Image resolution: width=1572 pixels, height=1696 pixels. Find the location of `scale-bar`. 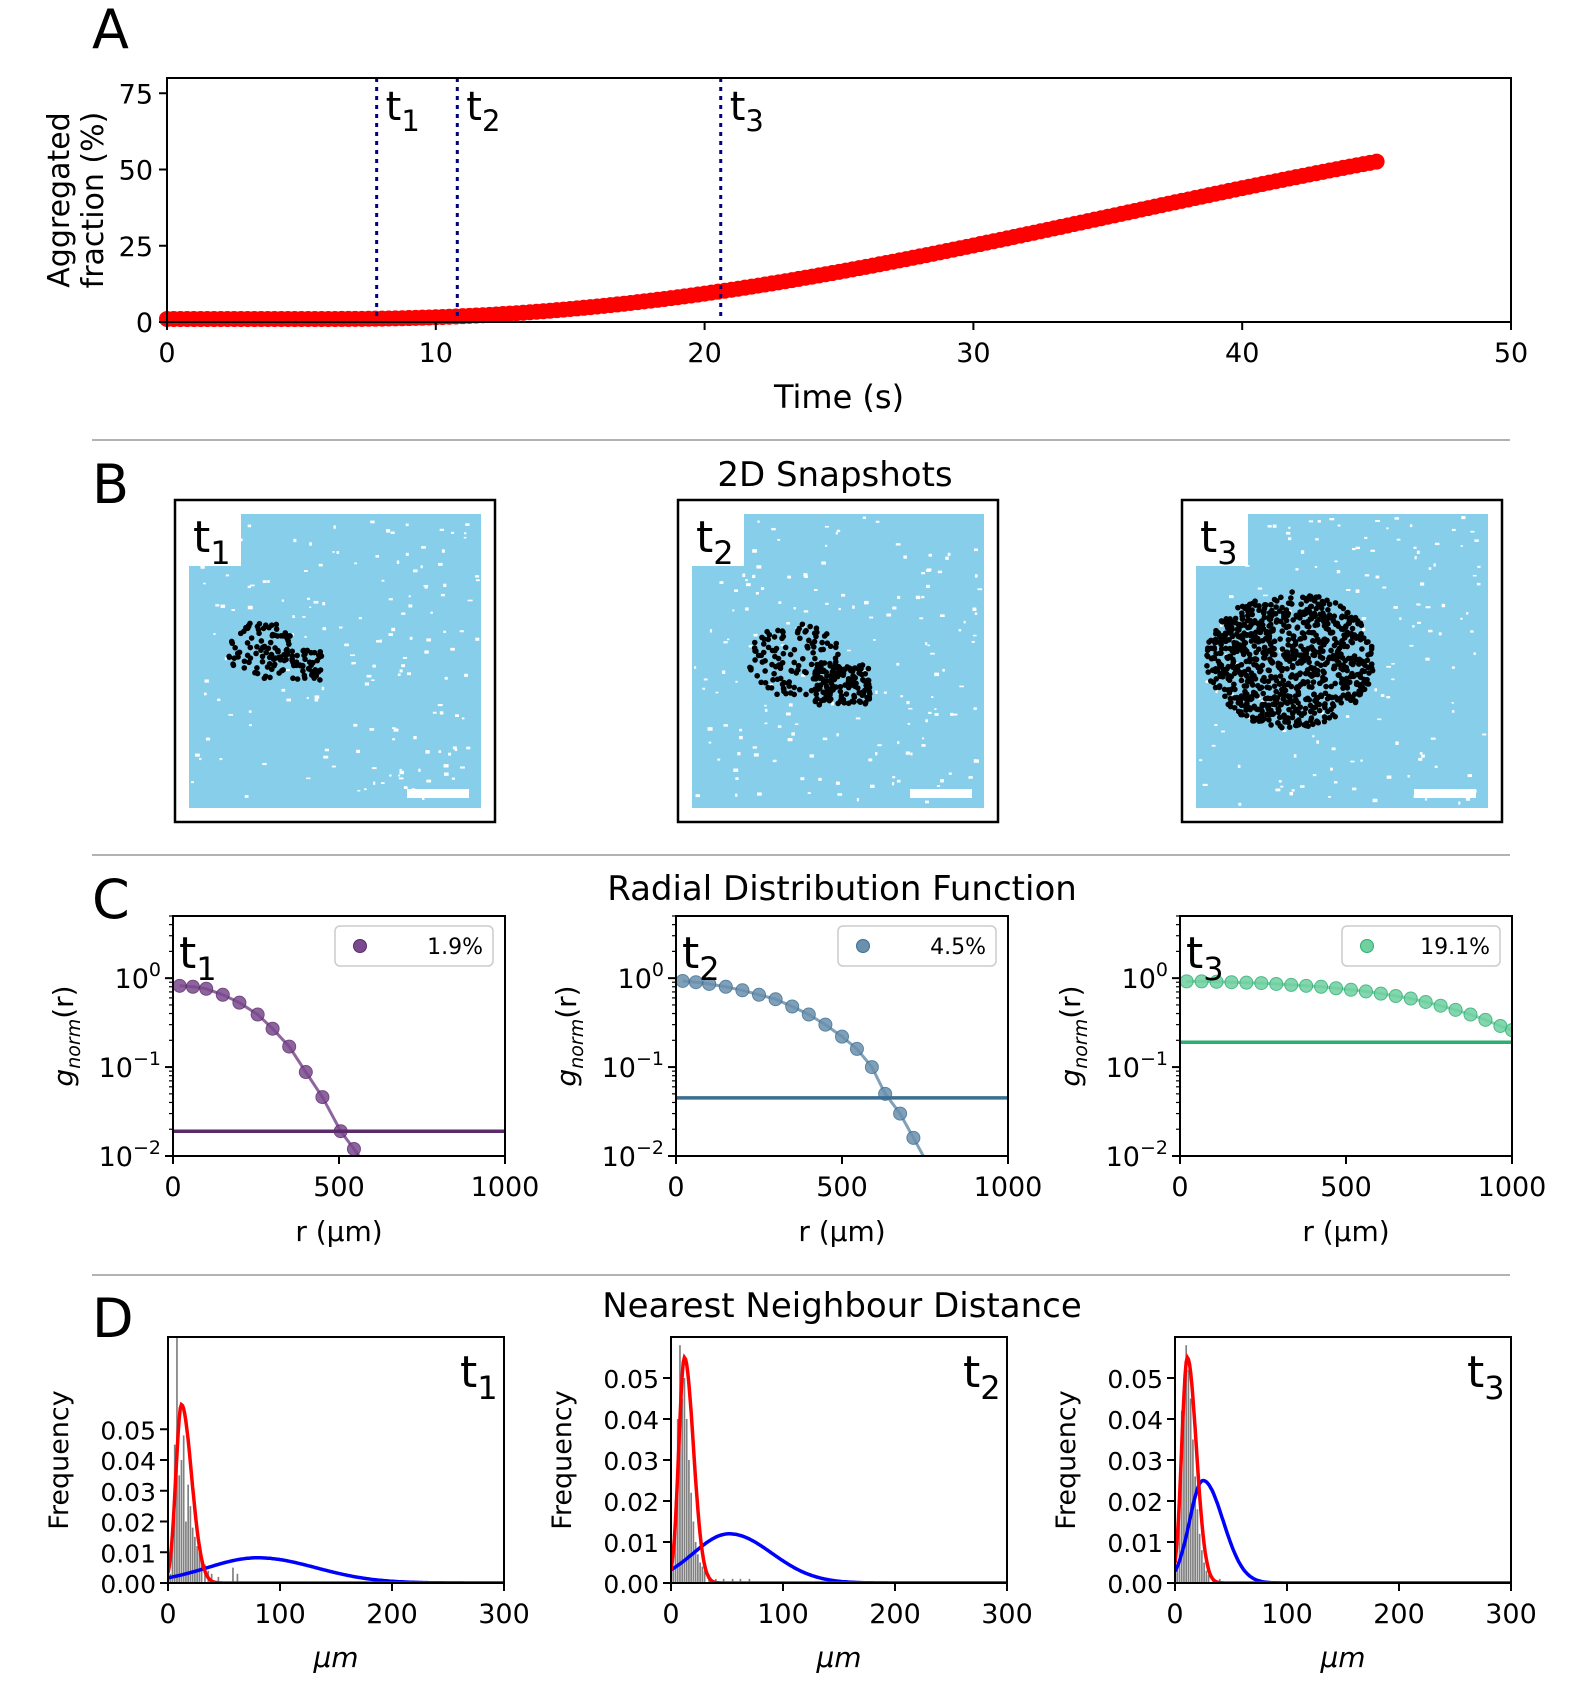

scale-bar is located at coordinates (438, 793).